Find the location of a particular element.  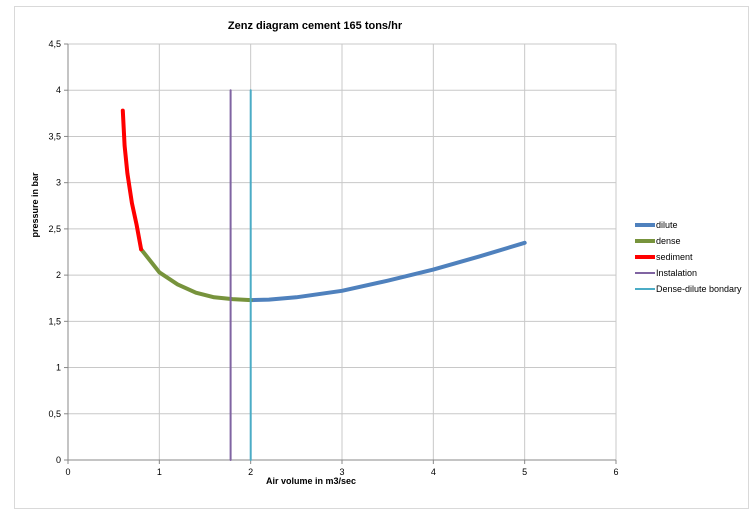

y-tick-label: 4,5 is located at coordinates (54, 44).